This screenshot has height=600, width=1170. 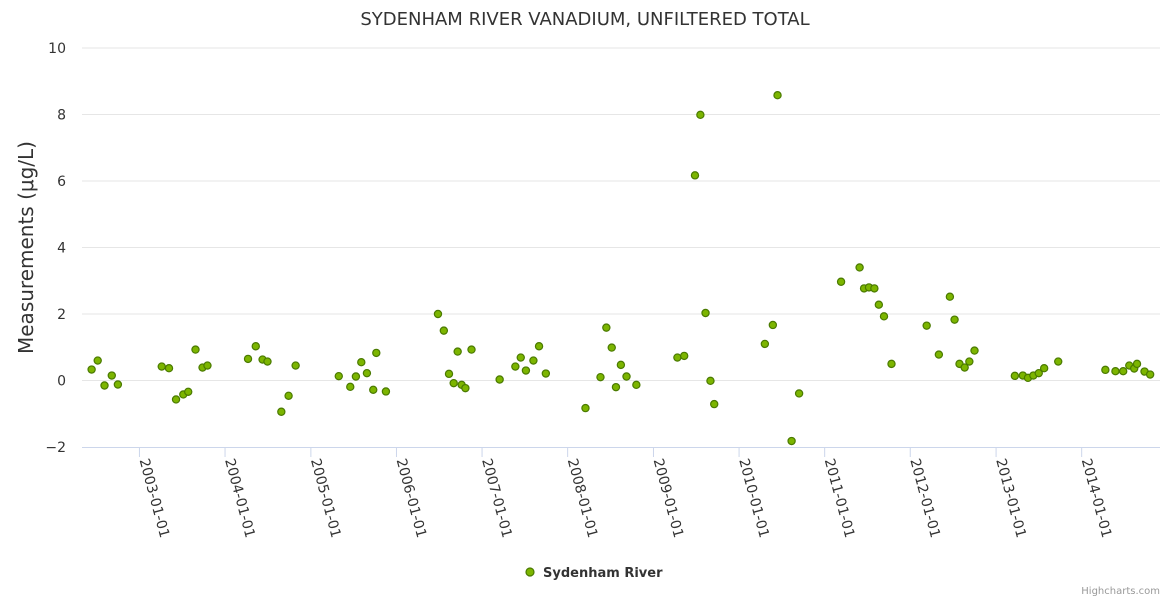 What do you see at coordinates (61, 315) in the screenshot?
I see `y-tick-label: 2` at bounding box center [61, 315].